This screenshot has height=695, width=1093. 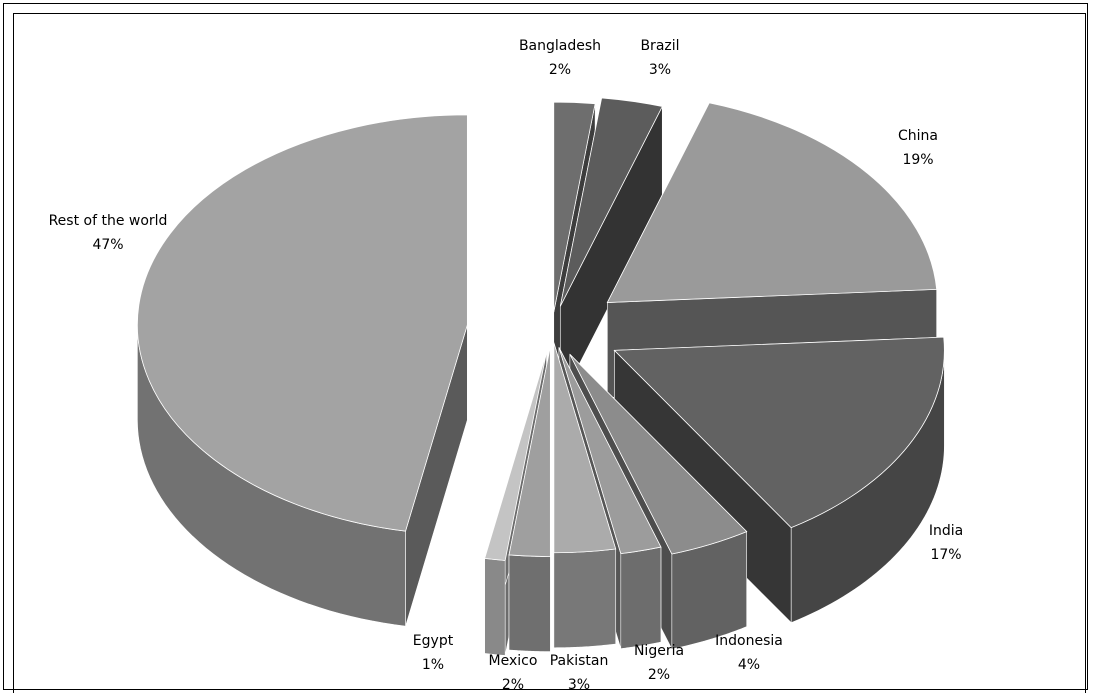 What do you see at coordinates (433, 641) in the screenshot?
I see `label-egypt: Egypt` at bounding box center [433, 641].